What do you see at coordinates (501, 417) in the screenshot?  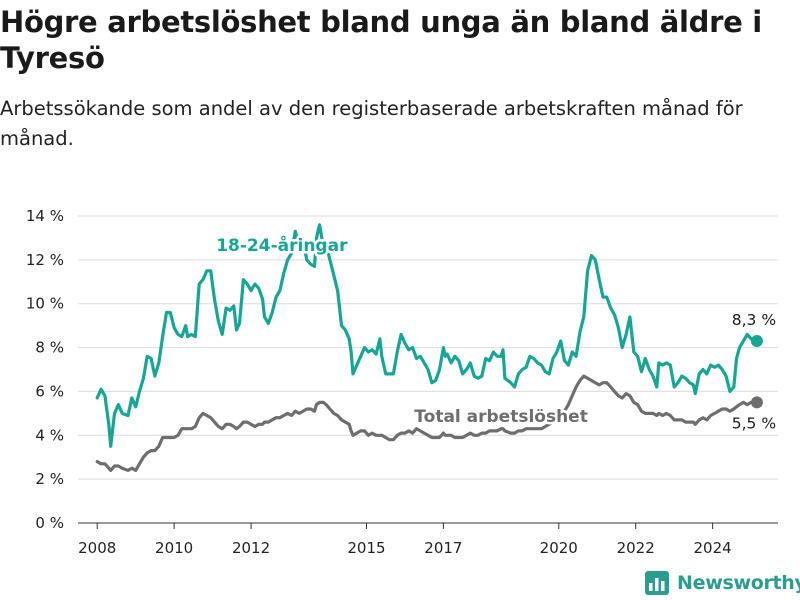 I see `series-label-total: Total arbetslöshet` at bounding box center [501, 417].